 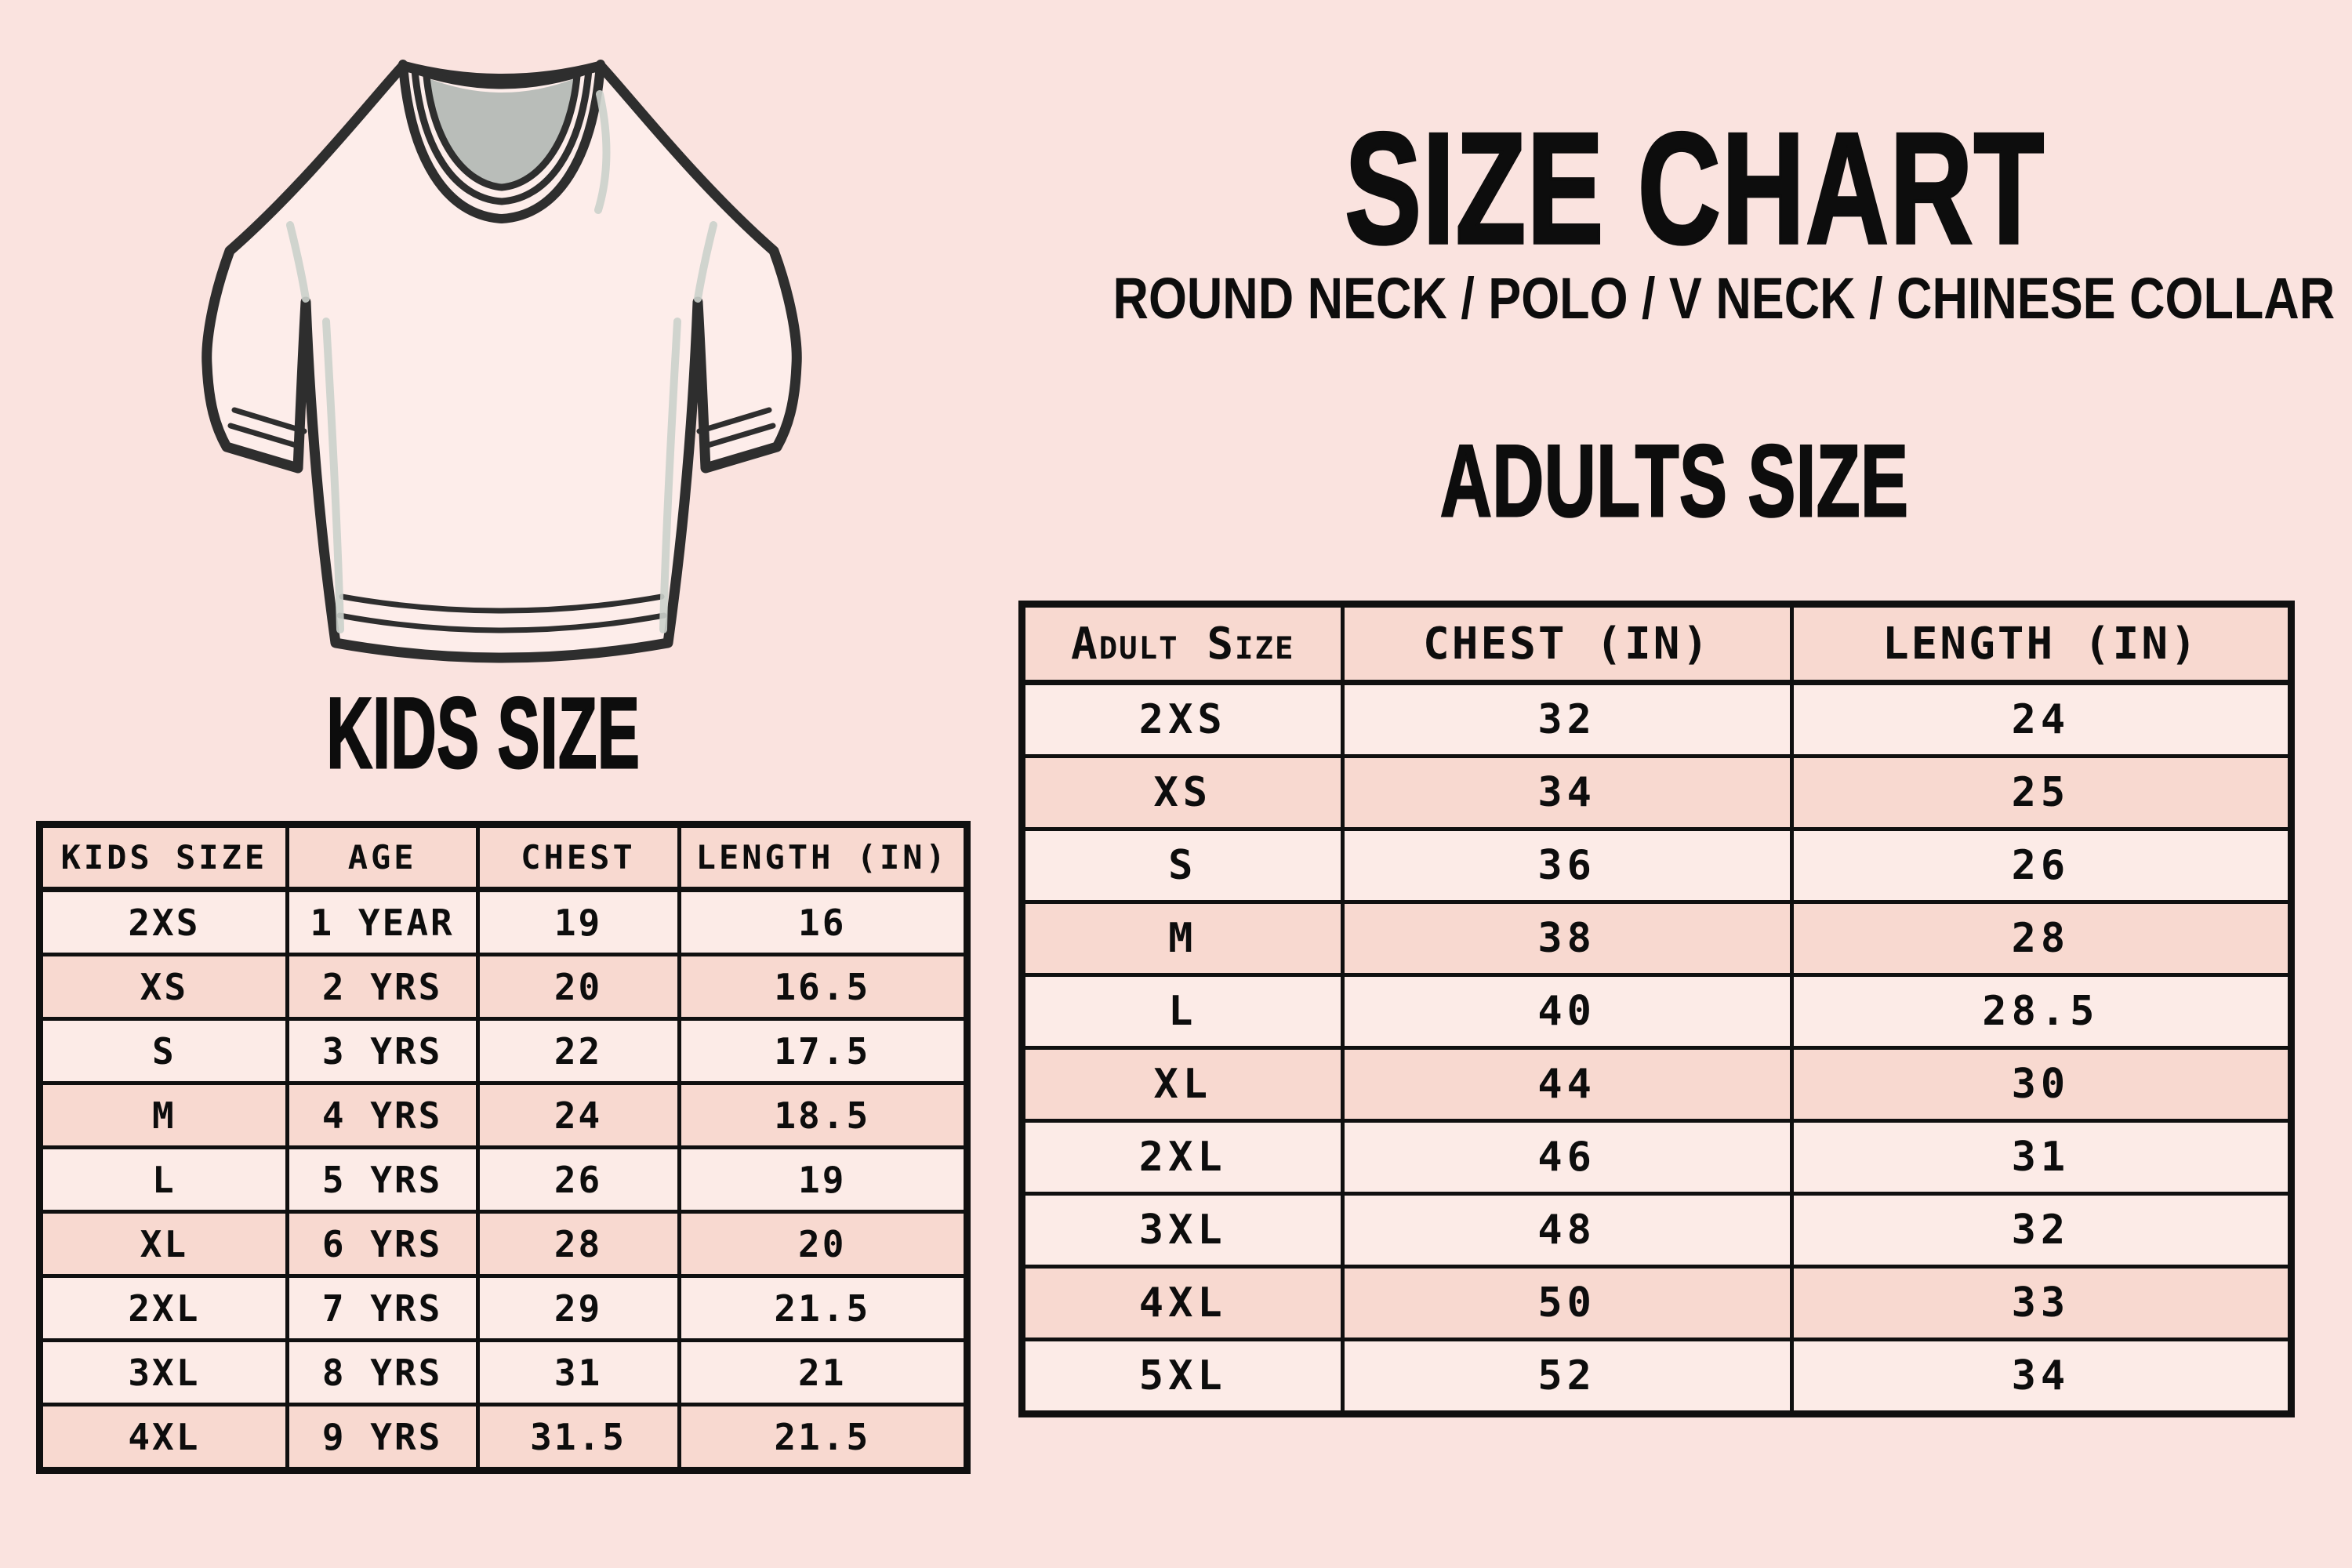 What do you see at coordinates (1567, 865) in the screenshot?
I see `table-cell: 36` at bounding box center [1567, 865].